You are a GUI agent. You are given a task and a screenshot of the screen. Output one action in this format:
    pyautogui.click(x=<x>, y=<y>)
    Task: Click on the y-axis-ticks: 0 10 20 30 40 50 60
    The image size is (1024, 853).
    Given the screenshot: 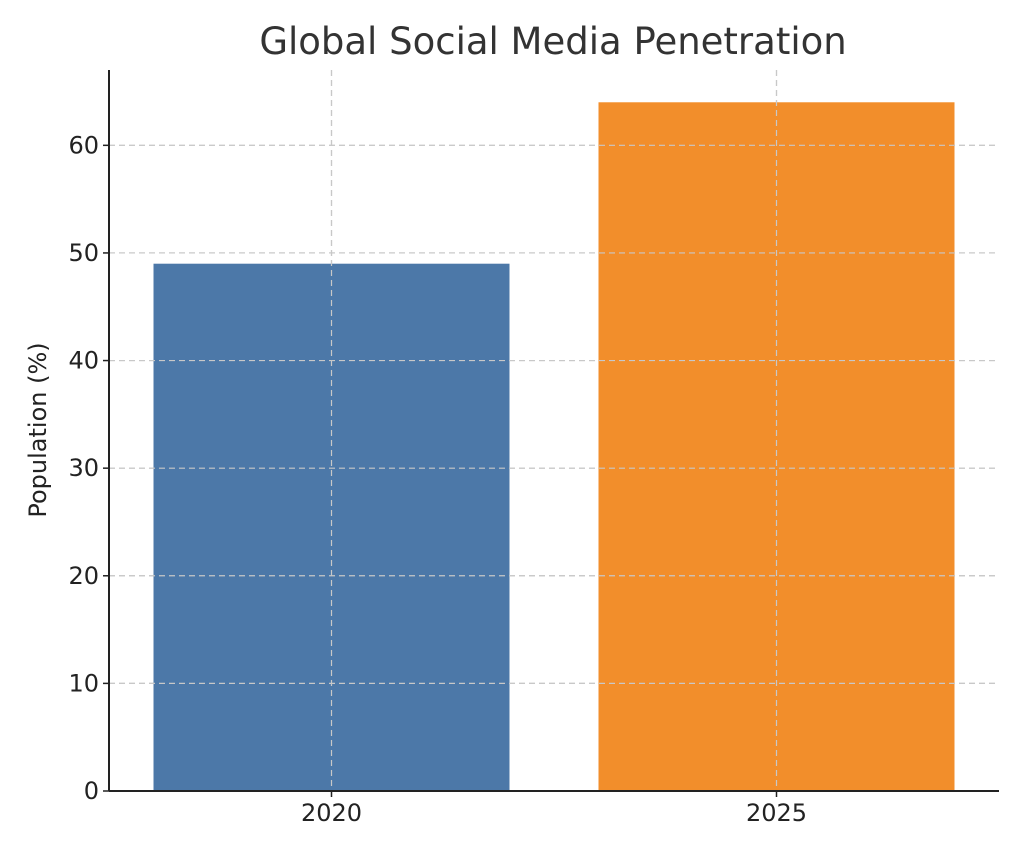 What is the action you would take?
    pyautogui.click(x=88, y=468)
    